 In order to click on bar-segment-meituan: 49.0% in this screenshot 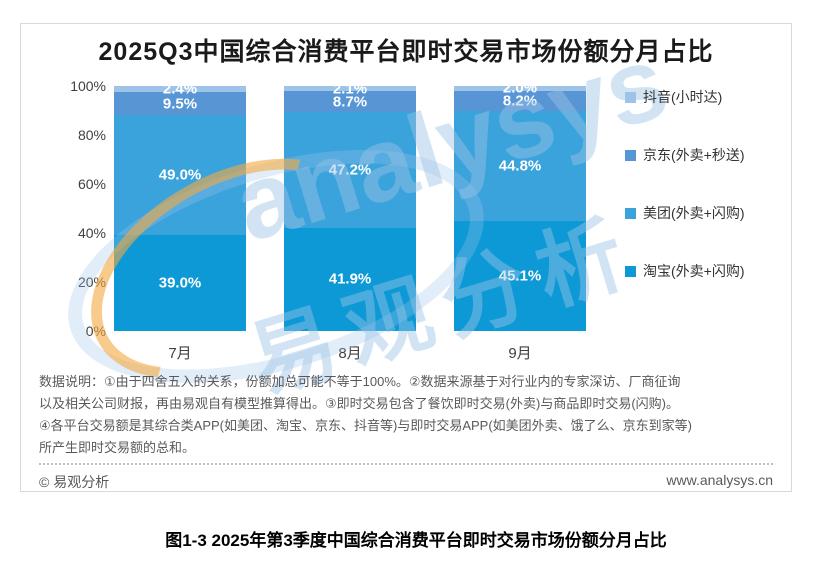, I will do `click(180, 175)`.